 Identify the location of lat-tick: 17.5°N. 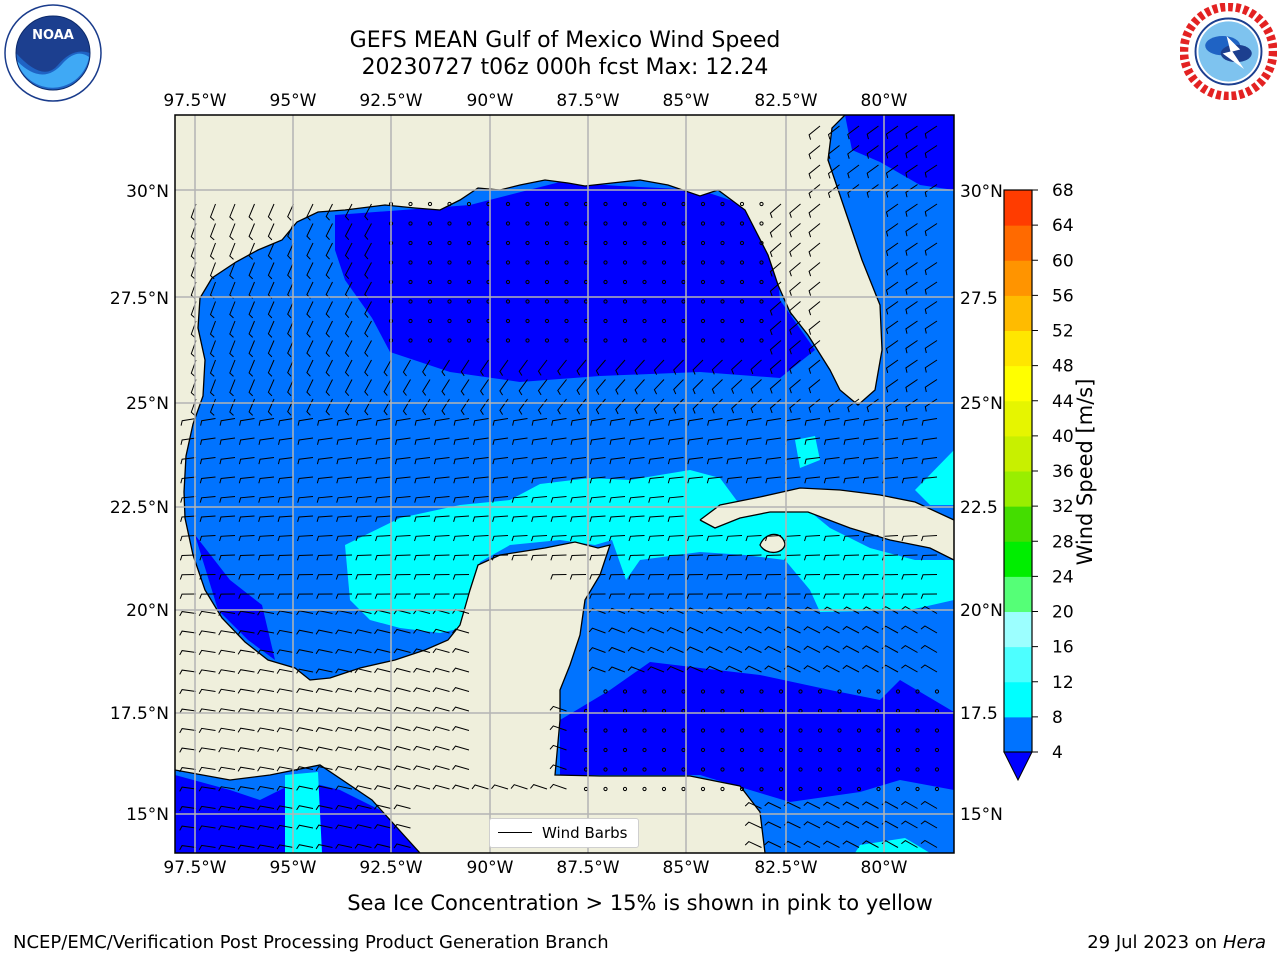
(139, 714).